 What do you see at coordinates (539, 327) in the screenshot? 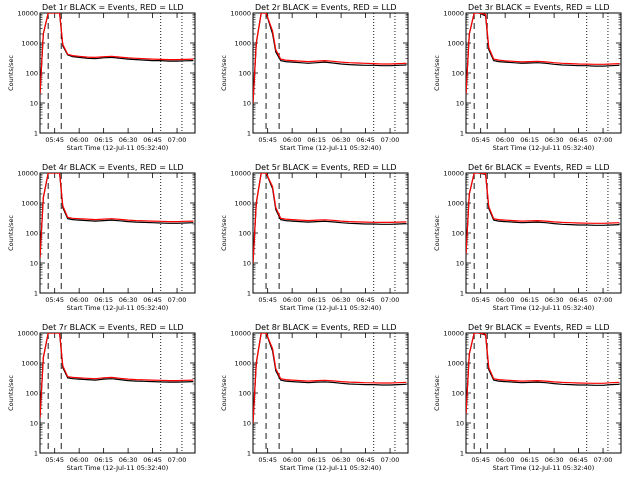
I see `chart-title: Det 9r BLACK = Events, RED = LLD` at bounding box center [539, 327].